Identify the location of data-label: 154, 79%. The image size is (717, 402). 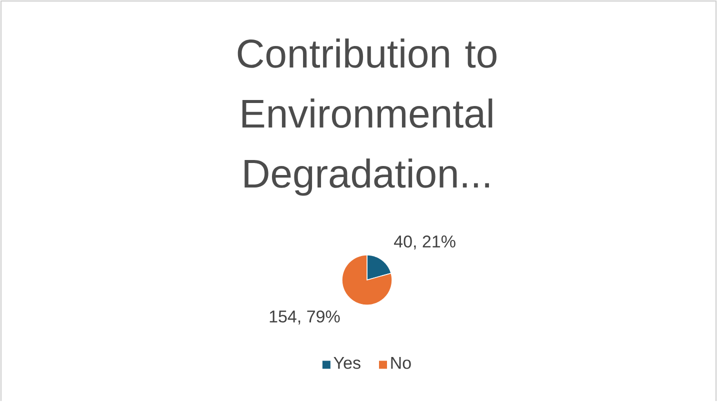
(305, 317).